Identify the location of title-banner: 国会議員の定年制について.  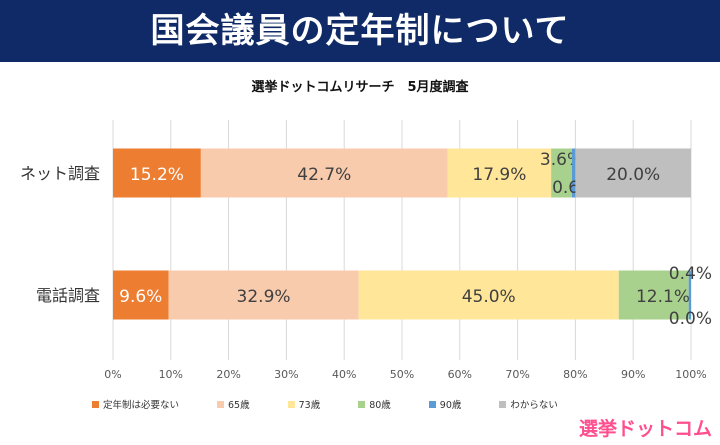
(360, 31).